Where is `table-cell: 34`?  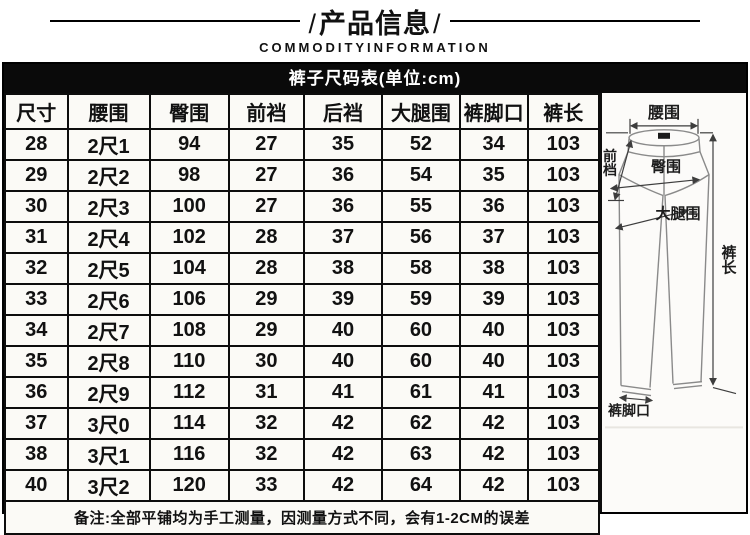
table-cell: 34 is located at coordinates (36, 330).